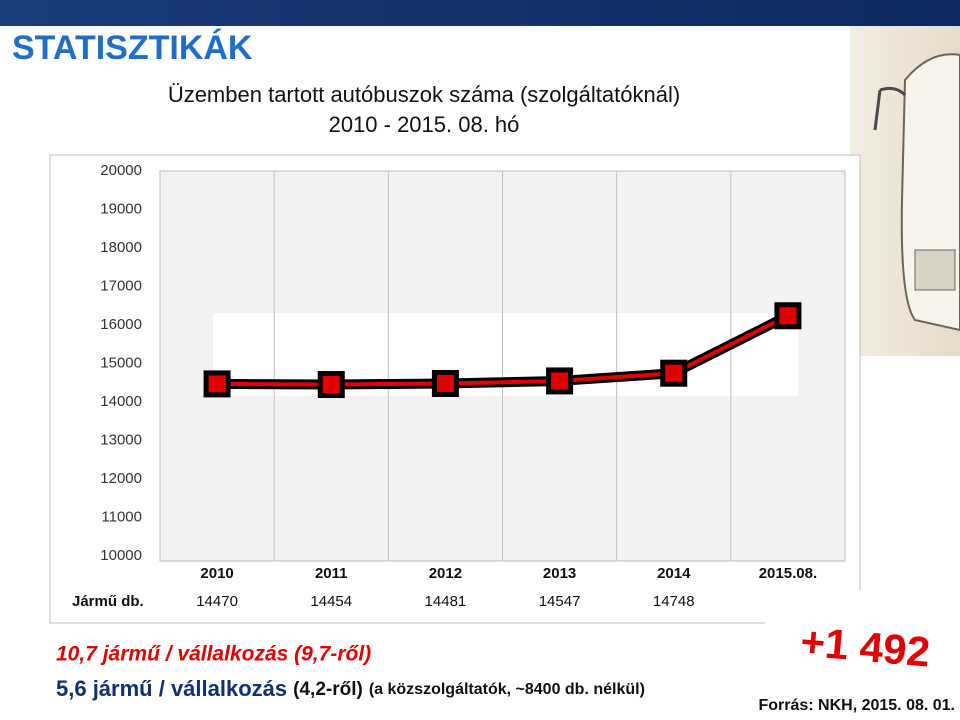  Describe the element at coordinates (507, 689) in the screenshot. I see `note-extra: (a közszolgáltatók, ~8400 db. nélkül)` at that location.